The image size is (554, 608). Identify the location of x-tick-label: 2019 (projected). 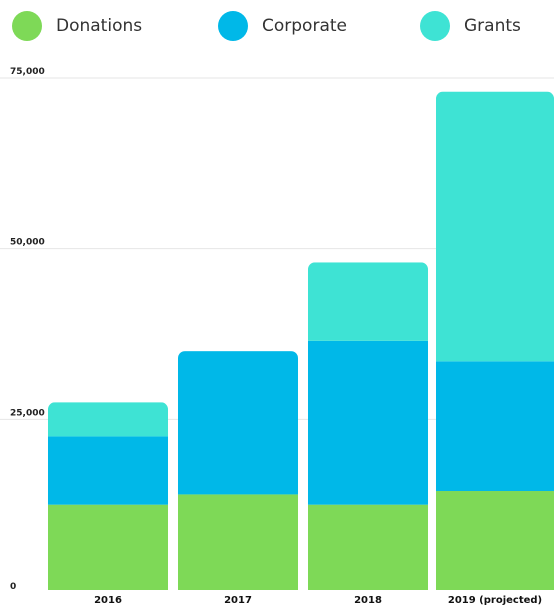
(495, 600).